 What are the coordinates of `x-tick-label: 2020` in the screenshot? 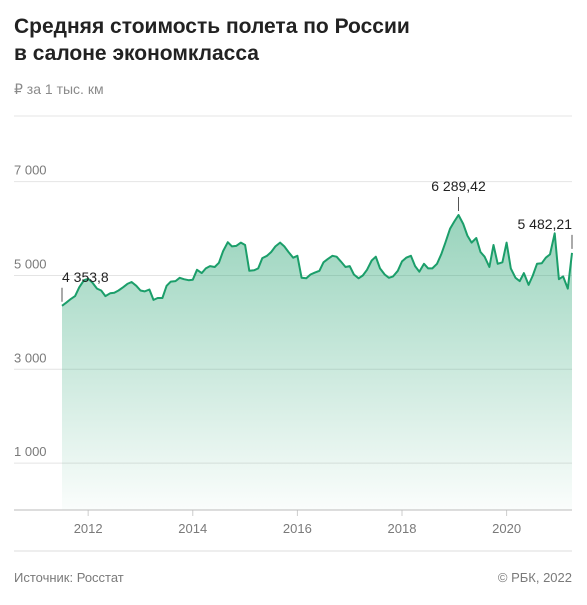 It's located at (506, 528).